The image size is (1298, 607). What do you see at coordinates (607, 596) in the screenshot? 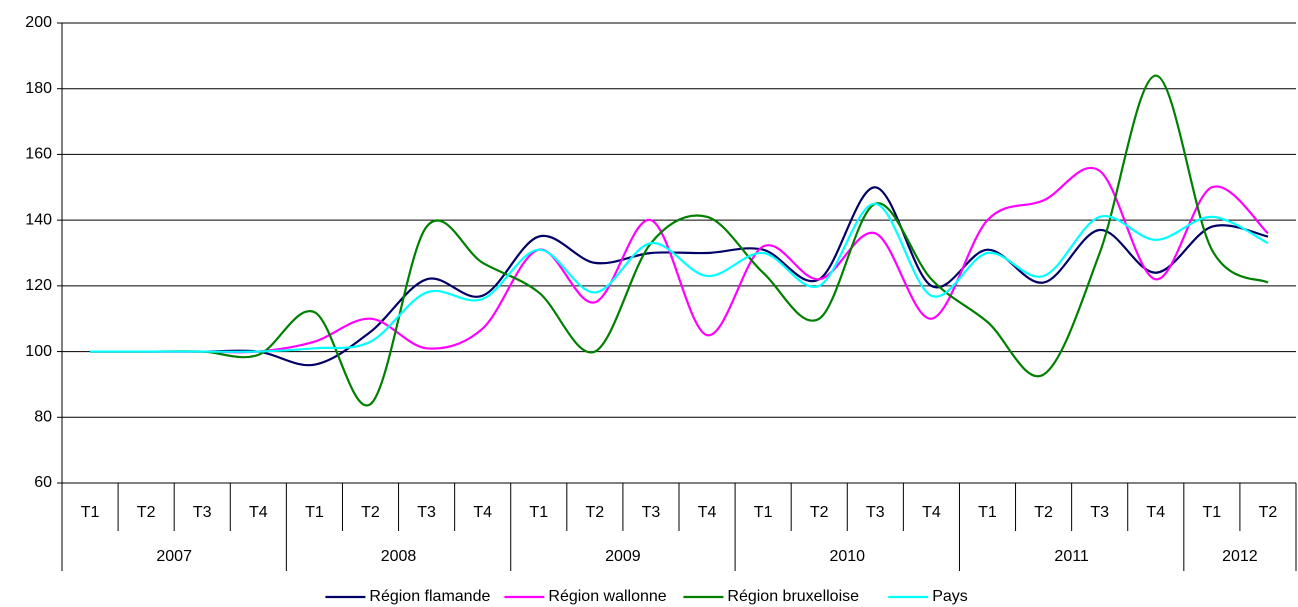
I see `legend-label: Région wallonne` at bounding box center [607, 596].